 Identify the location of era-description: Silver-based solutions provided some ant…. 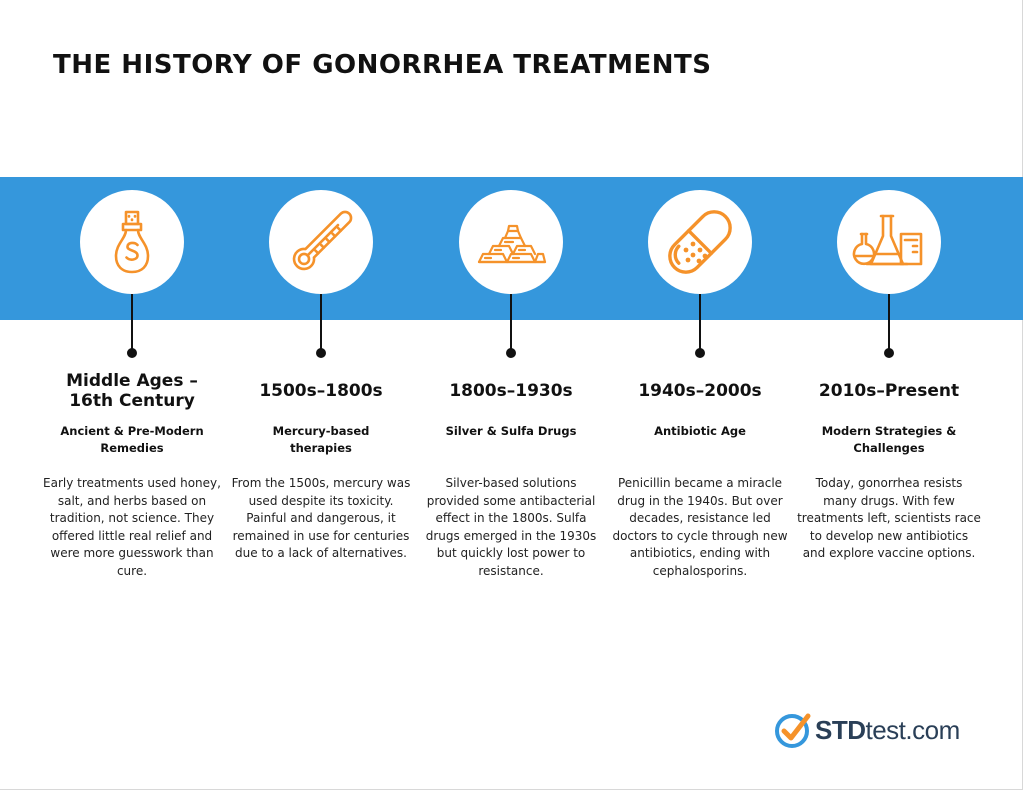
(511, 527).